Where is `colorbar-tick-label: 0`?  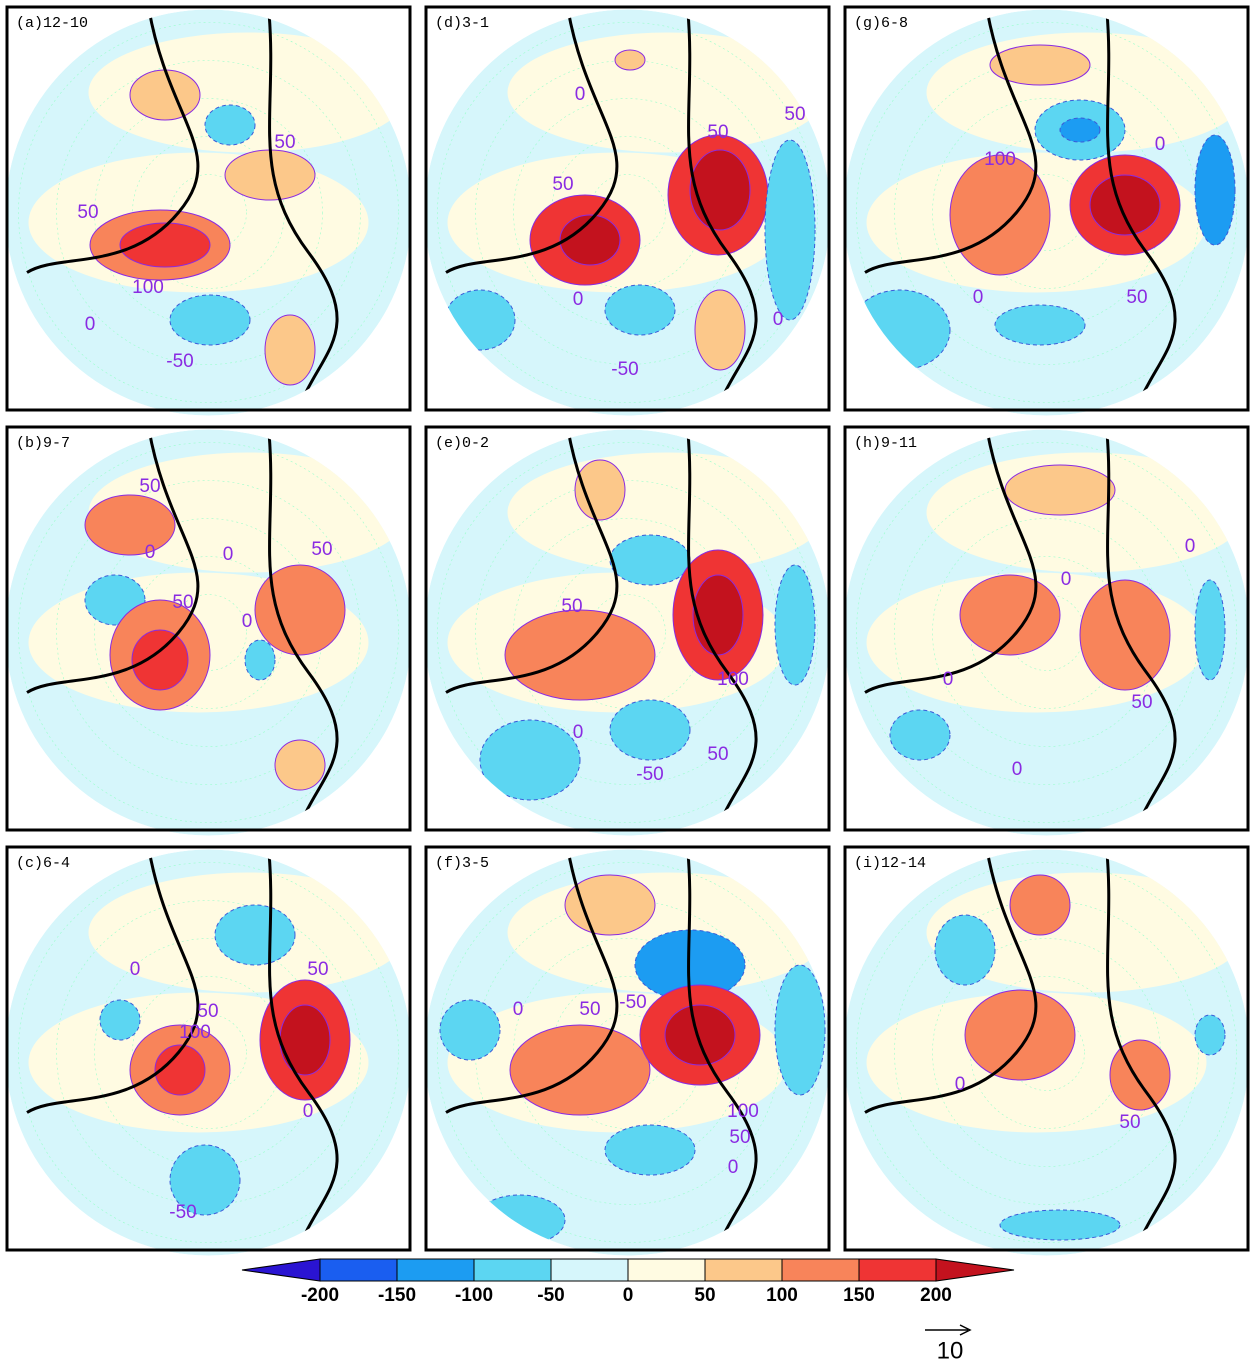
colorbar-tick-label: 0 is located at coordinates (628, 1295).